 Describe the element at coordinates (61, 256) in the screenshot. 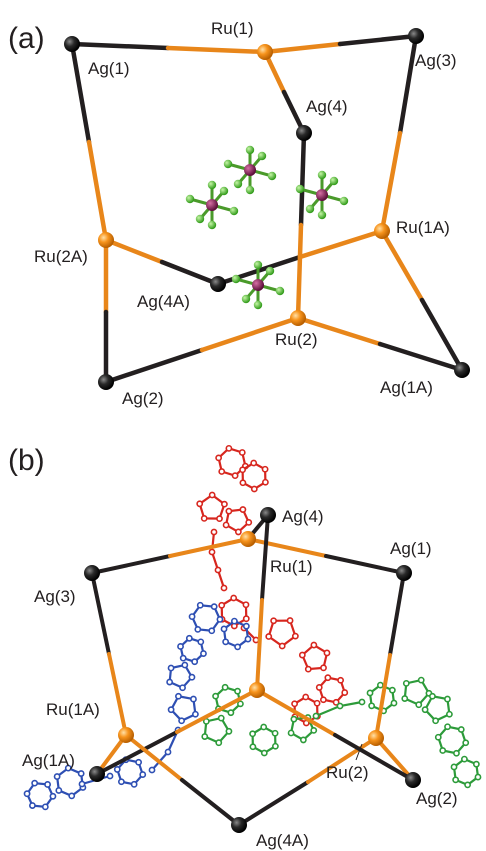

I see `atom-label: Ru(2A)` at that location.